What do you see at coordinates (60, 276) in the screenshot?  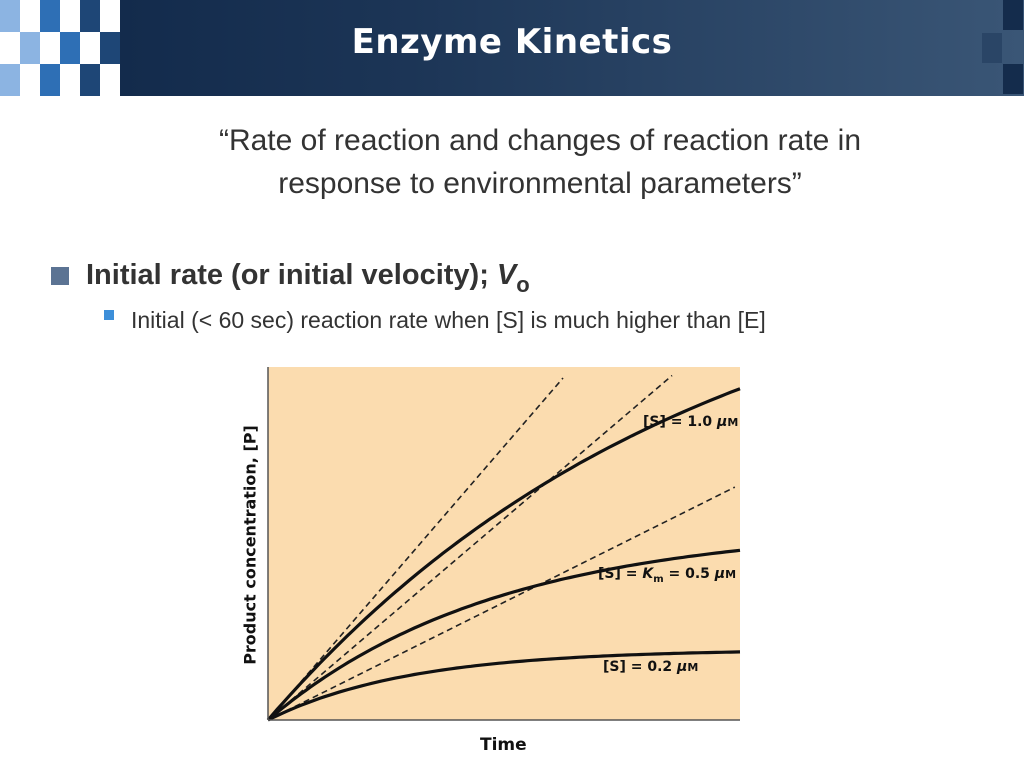 I see `bullet-square-icon` at bounding box center [60, 276].